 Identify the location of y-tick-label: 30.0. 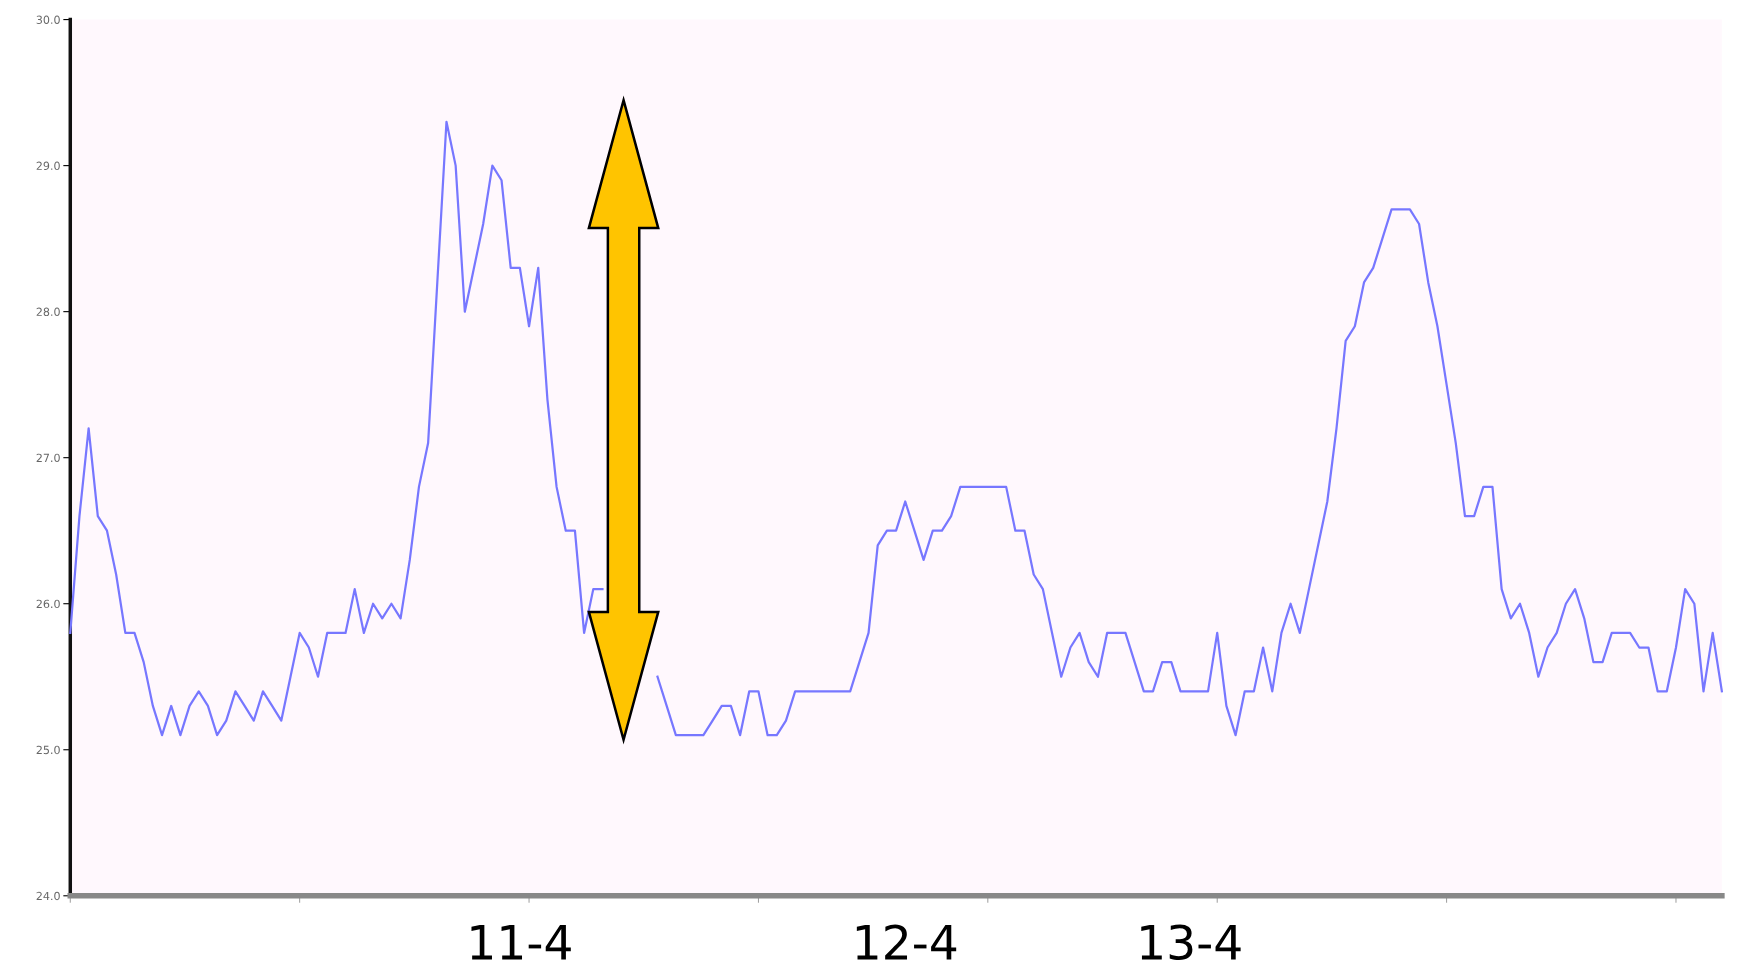
(48, 19).